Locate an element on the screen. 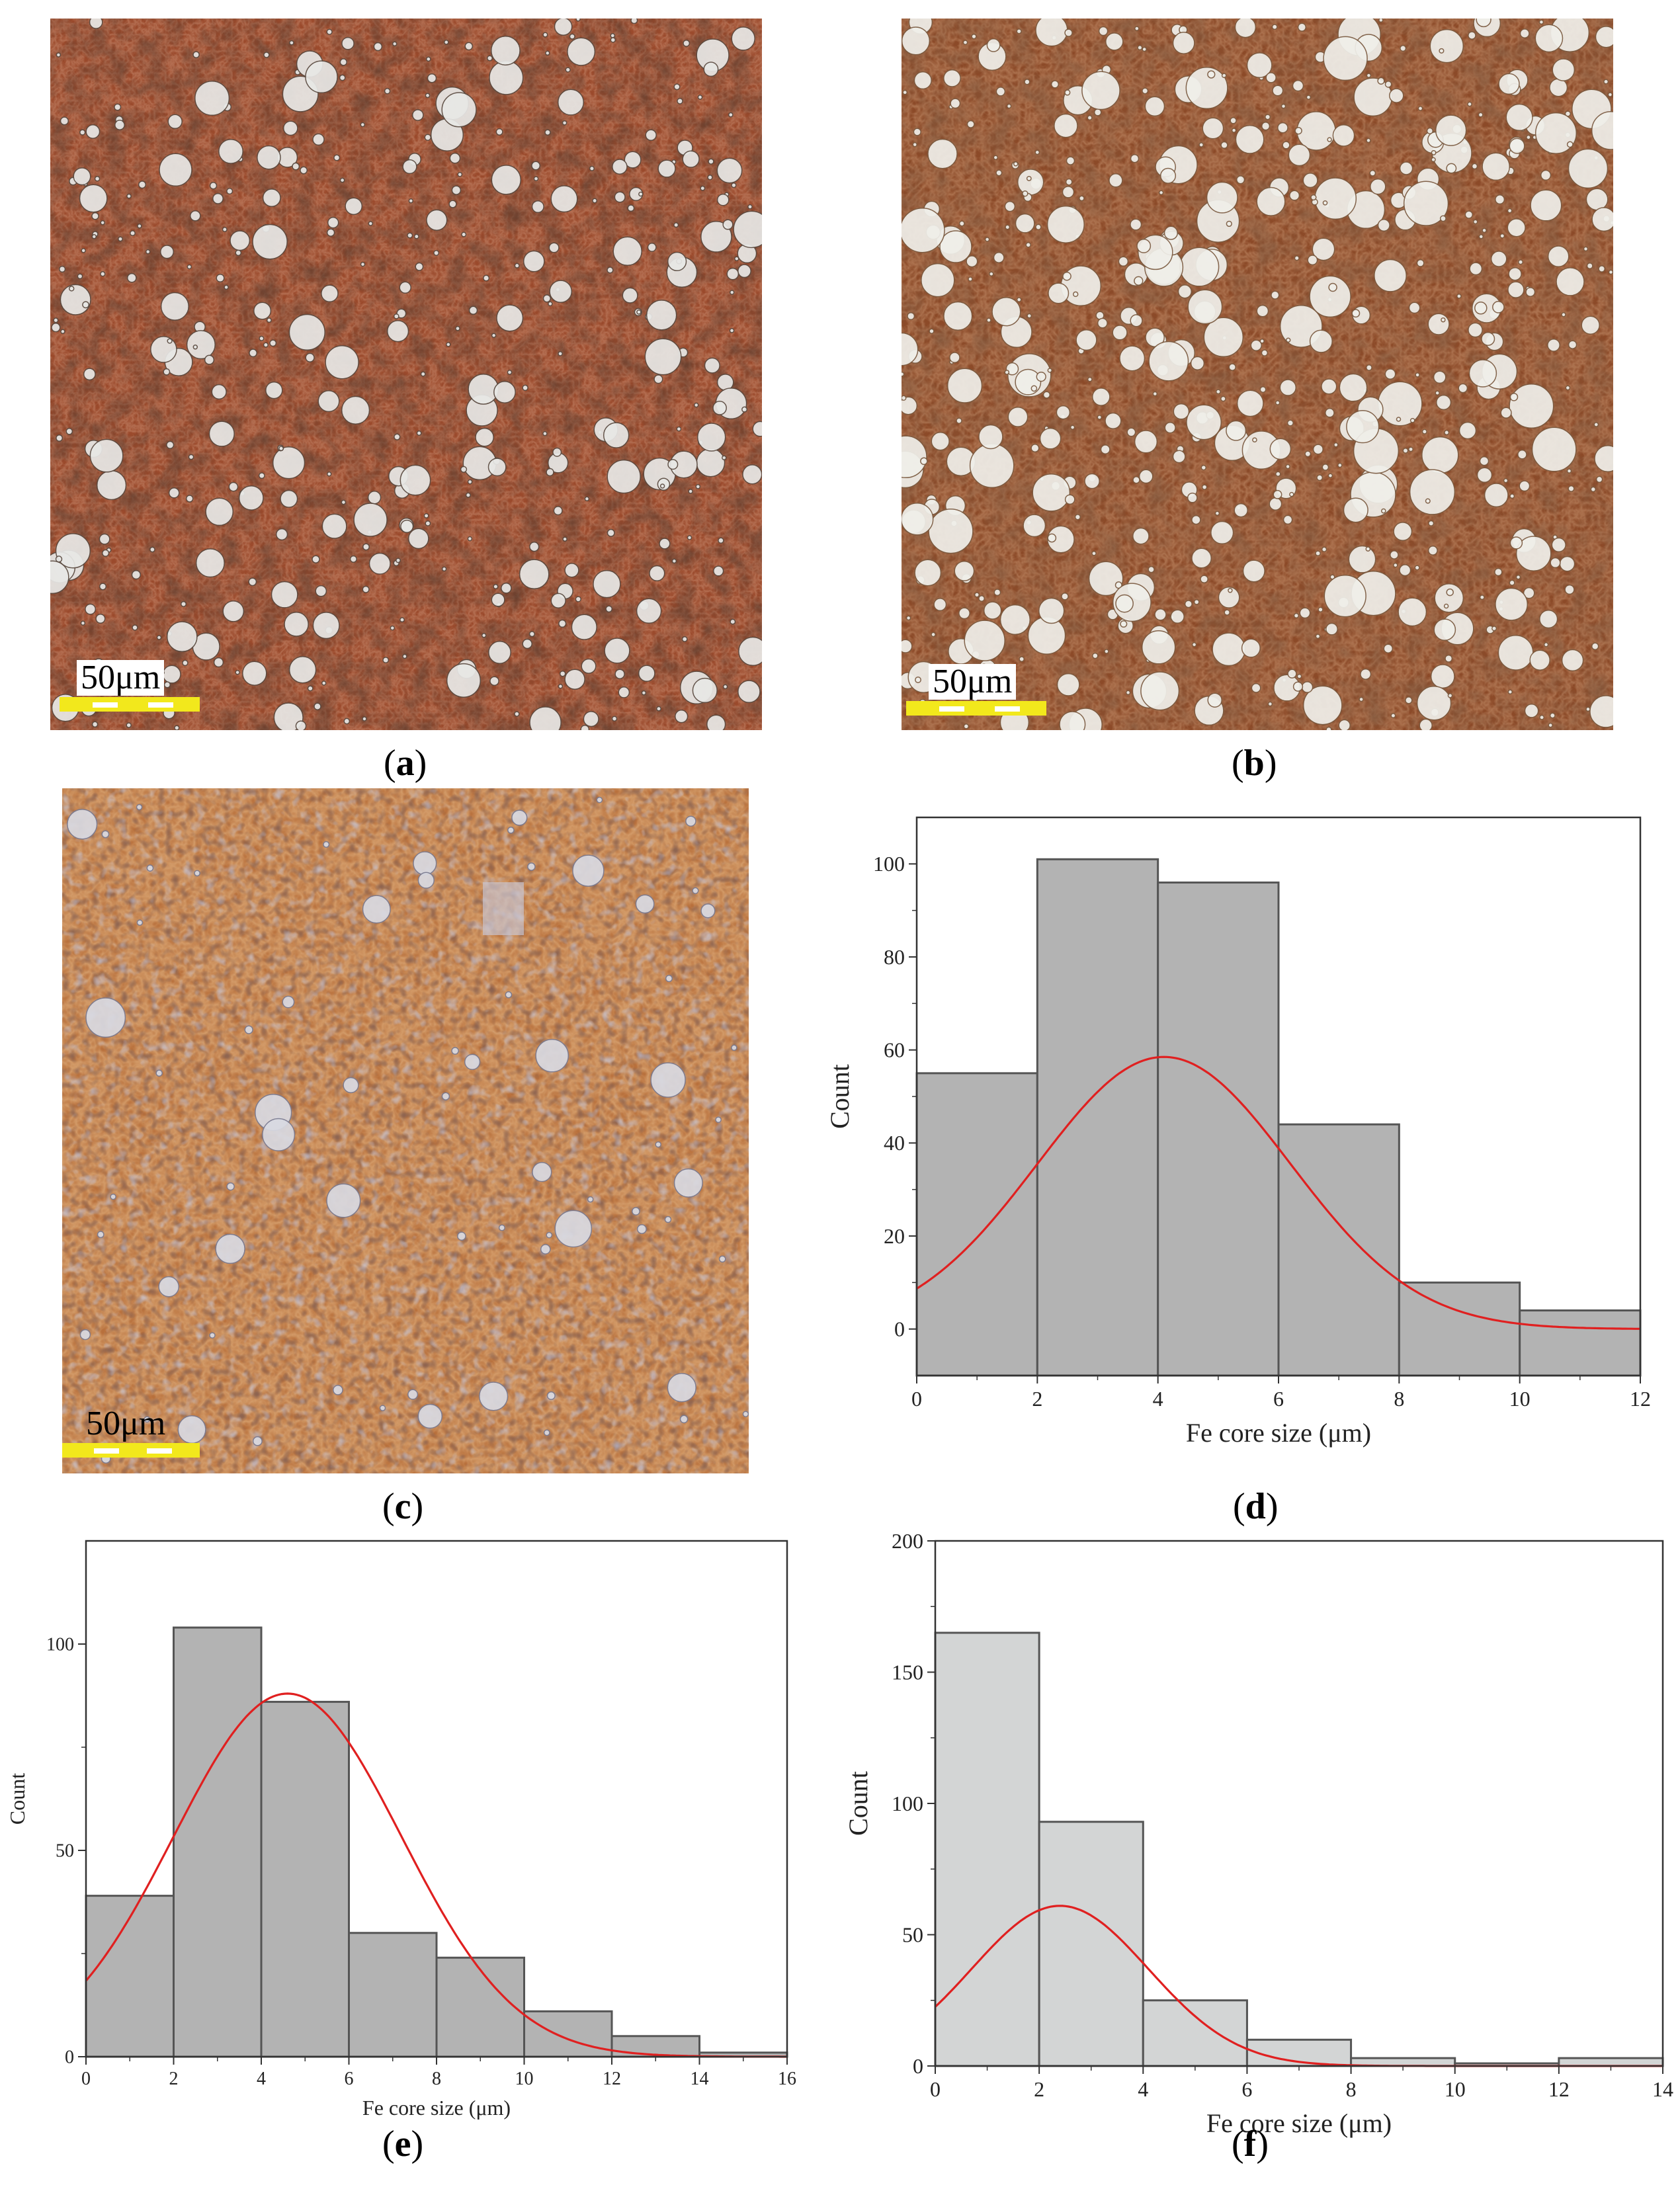  caption-b: (b) is located at coordinates (1255, 763).